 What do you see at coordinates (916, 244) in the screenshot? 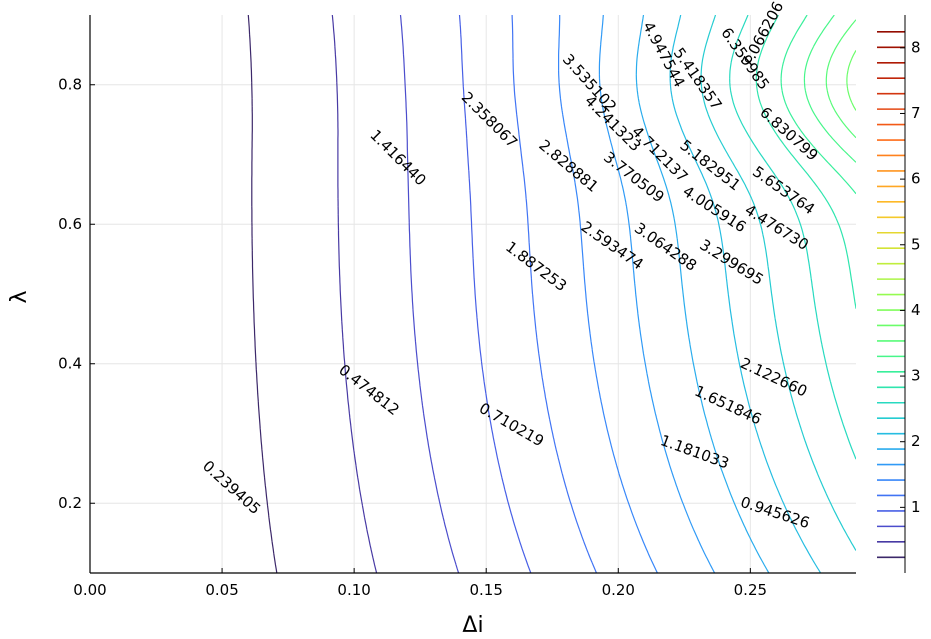
I see `colorbar-tick-label: 5` at bounding box center [916, 244].